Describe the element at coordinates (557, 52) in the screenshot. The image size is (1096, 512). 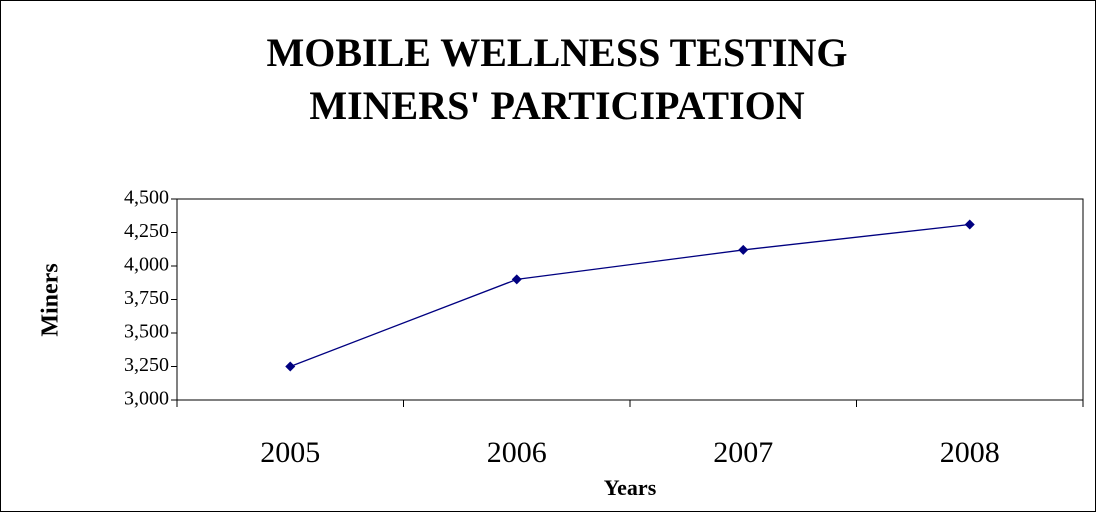
I see `chart-title: MOBILE WELLNESS TESTING` at that location.